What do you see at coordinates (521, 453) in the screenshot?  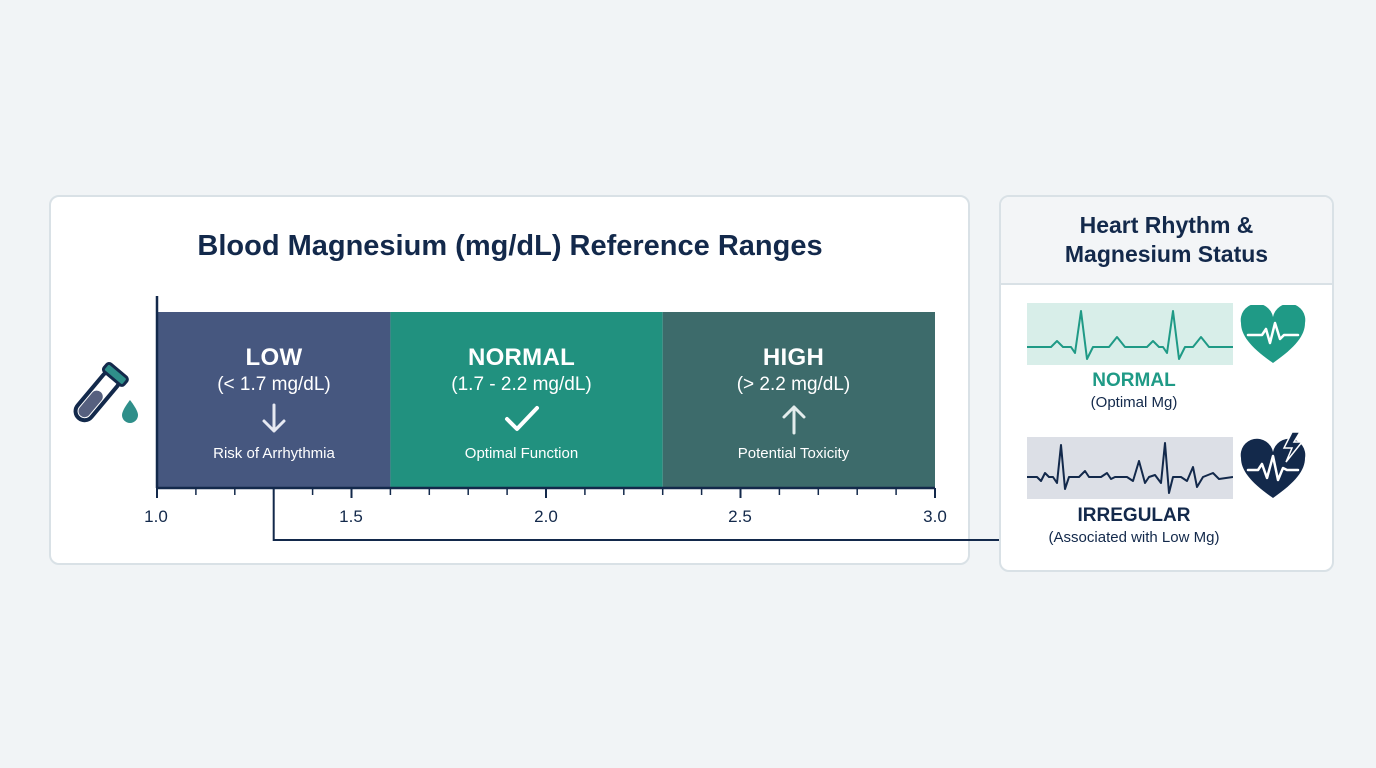 I see `zone-normal-description: Optimal Function` at bounding box center [521, 453].